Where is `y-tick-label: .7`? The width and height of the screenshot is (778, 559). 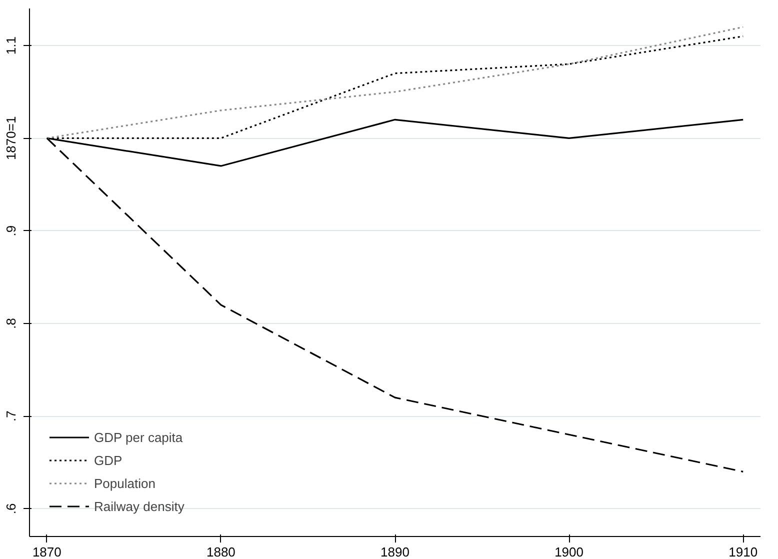 y-tick-label: .7 is located at coordinates (11, 416).